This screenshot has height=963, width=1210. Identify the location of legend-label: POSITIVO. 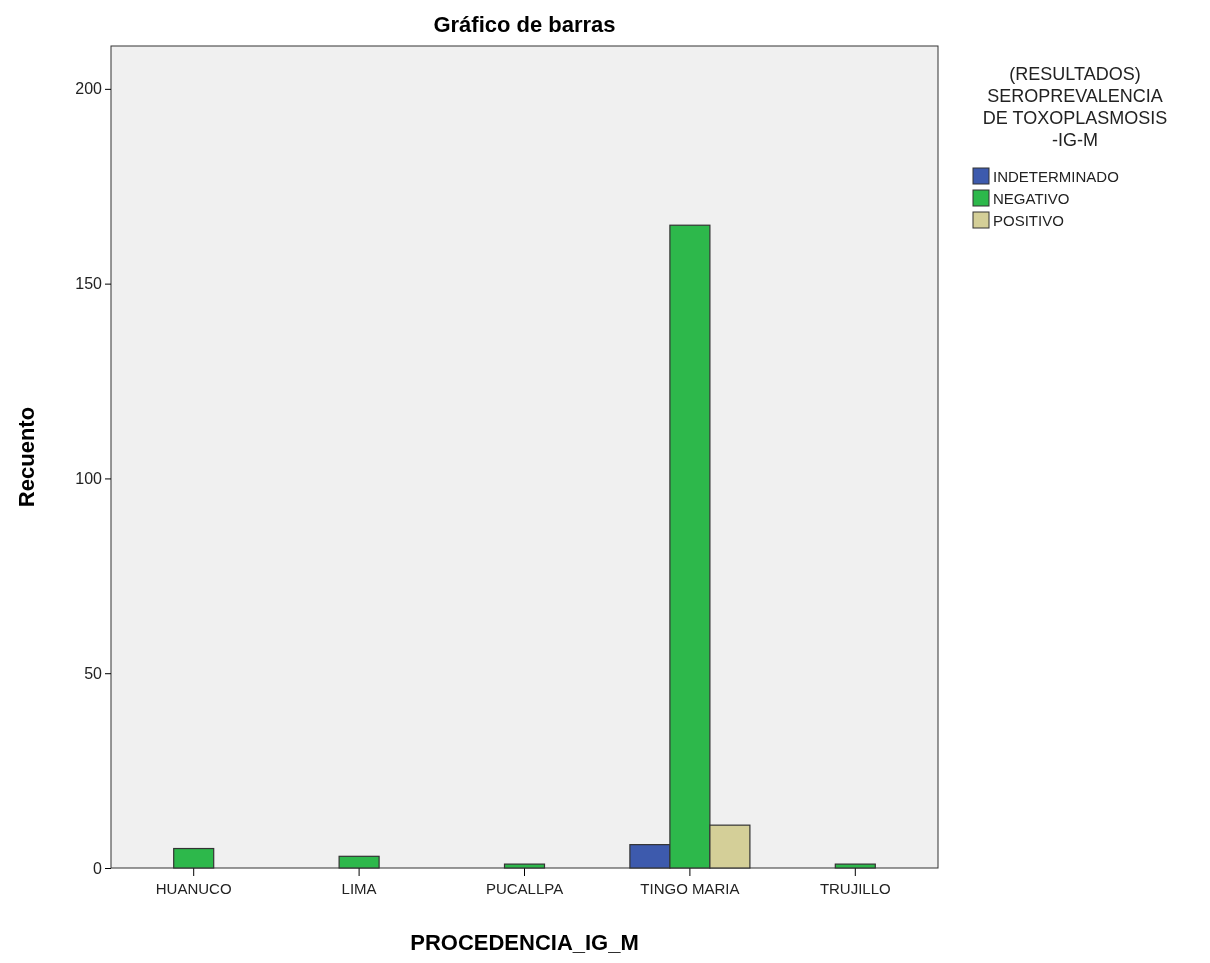
(1028, 220).